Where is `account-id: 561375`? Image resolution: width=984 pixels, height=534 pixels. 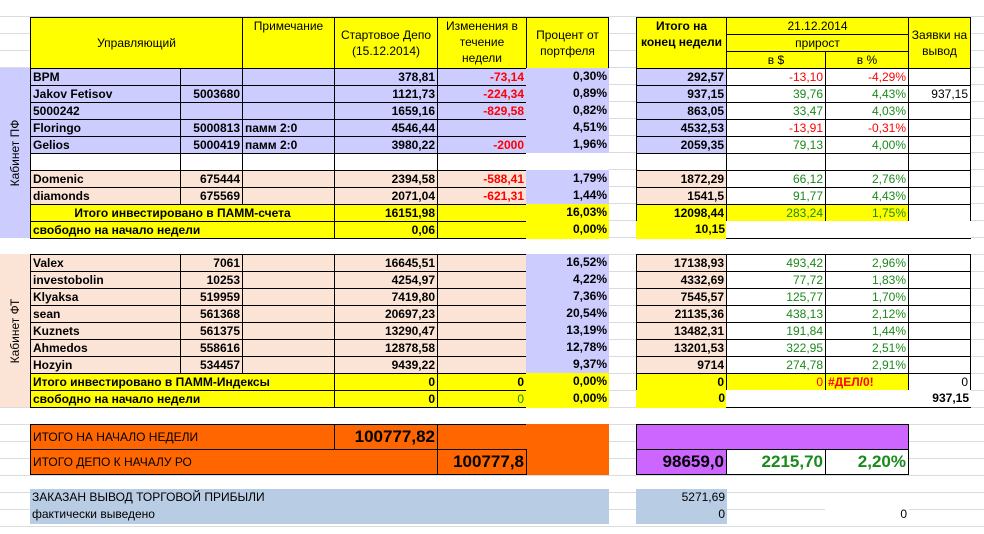 account-id: 561375 is located at coordinates (211, 331).